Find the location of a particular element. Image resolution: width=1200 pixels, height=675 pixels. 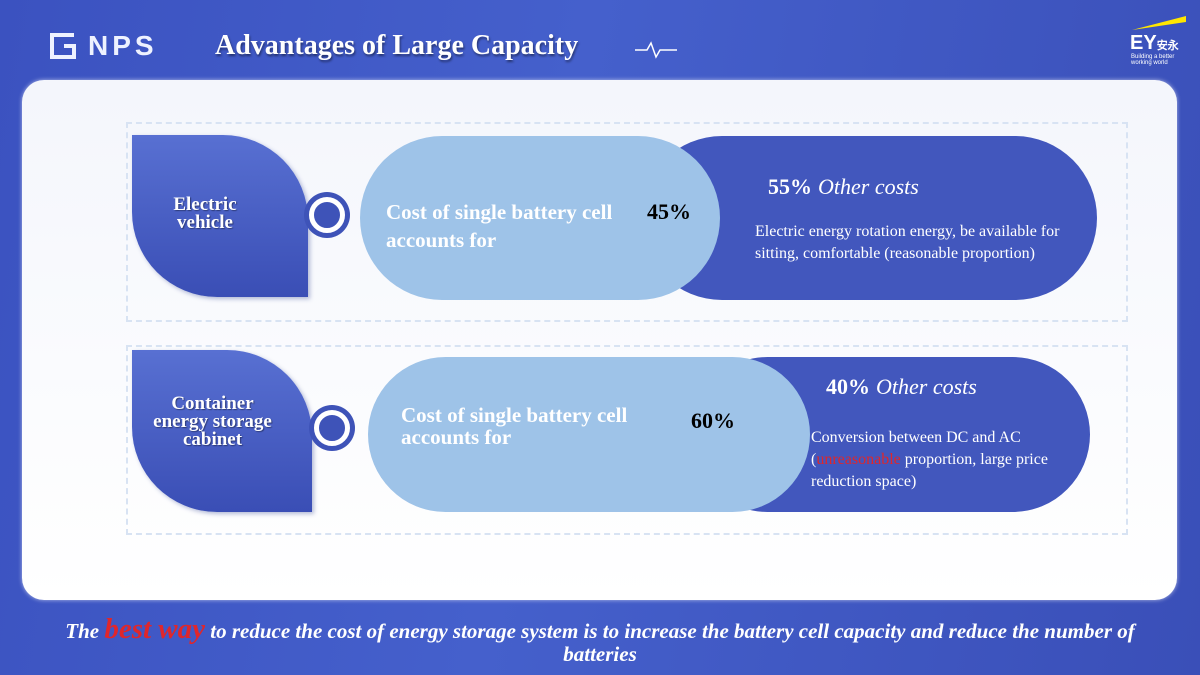

other-costs-heading-ev: 55% Other costs is located at coordinates (843, 187).